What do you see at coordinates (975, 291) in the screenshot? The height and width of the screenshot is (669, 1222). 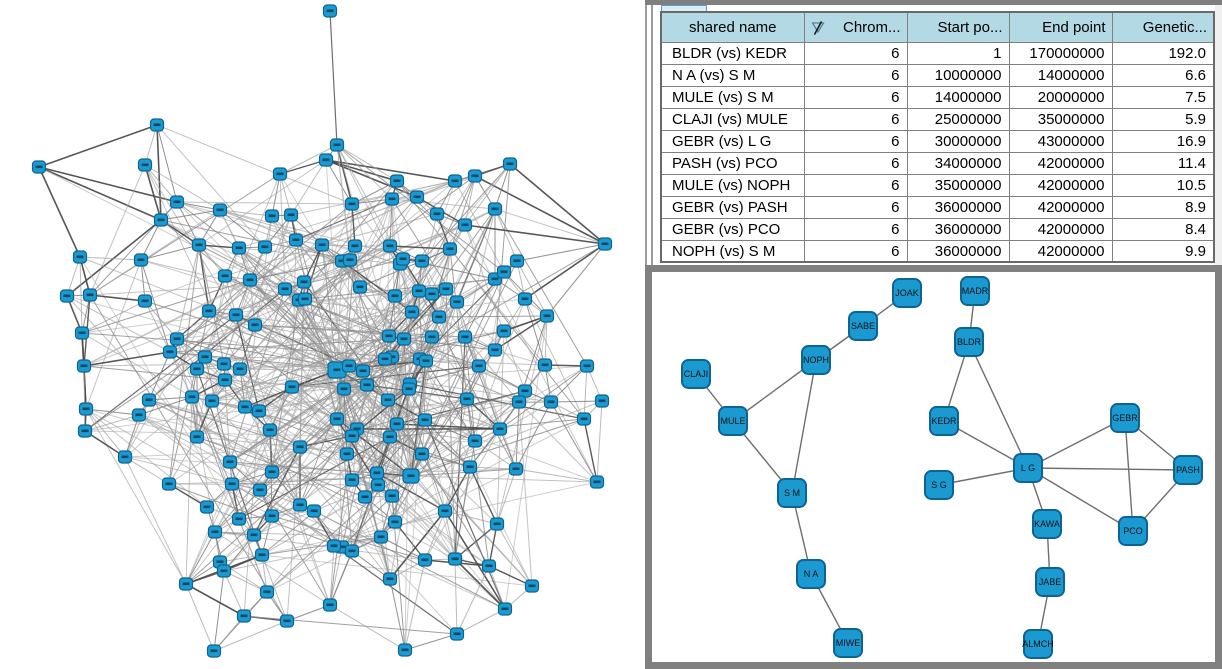 I see `svg-text: MADR` at bounding box center [975, 291].